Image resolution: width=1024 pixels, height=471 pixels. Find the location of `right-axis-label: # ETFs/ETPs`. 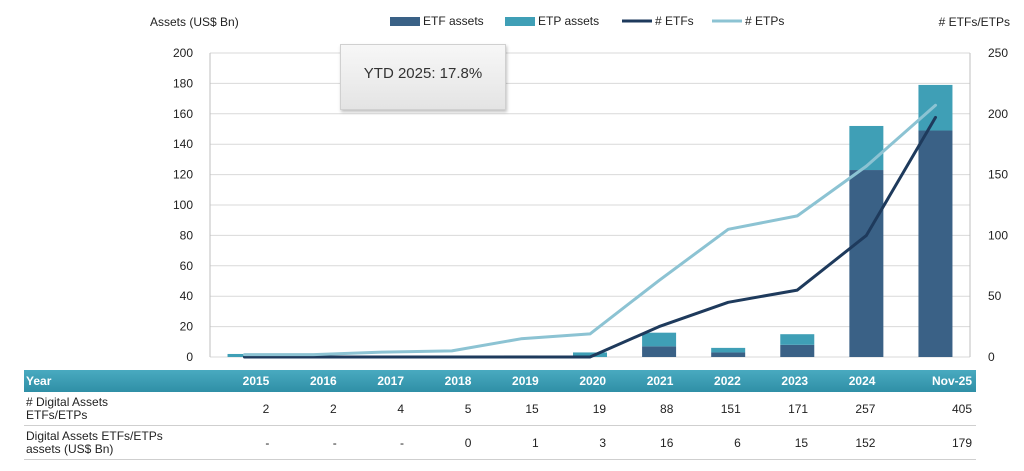

right-axis-label: # ETFs/ETPs is located at coordinates (974, 22).